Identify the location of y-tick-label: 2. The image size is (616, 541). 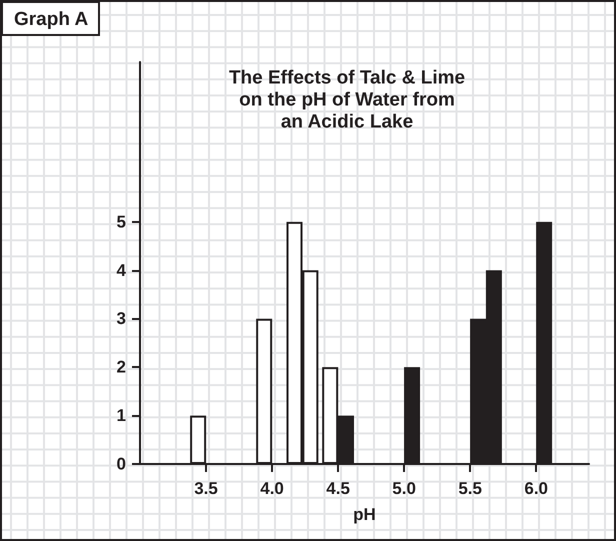
(121, 367).